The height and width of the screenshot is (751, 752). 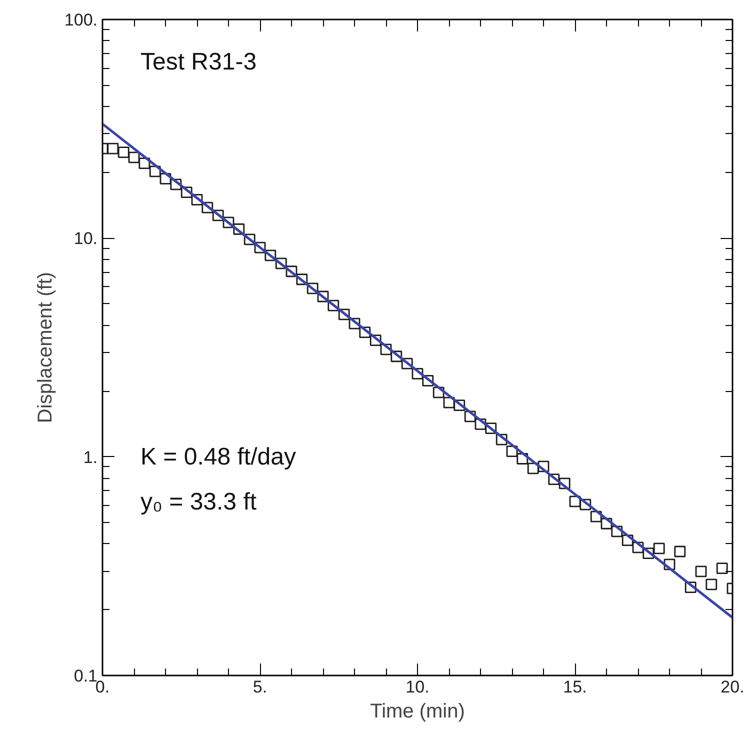 I want to click on y-tick-label: 100., so click(x=81, y=20).